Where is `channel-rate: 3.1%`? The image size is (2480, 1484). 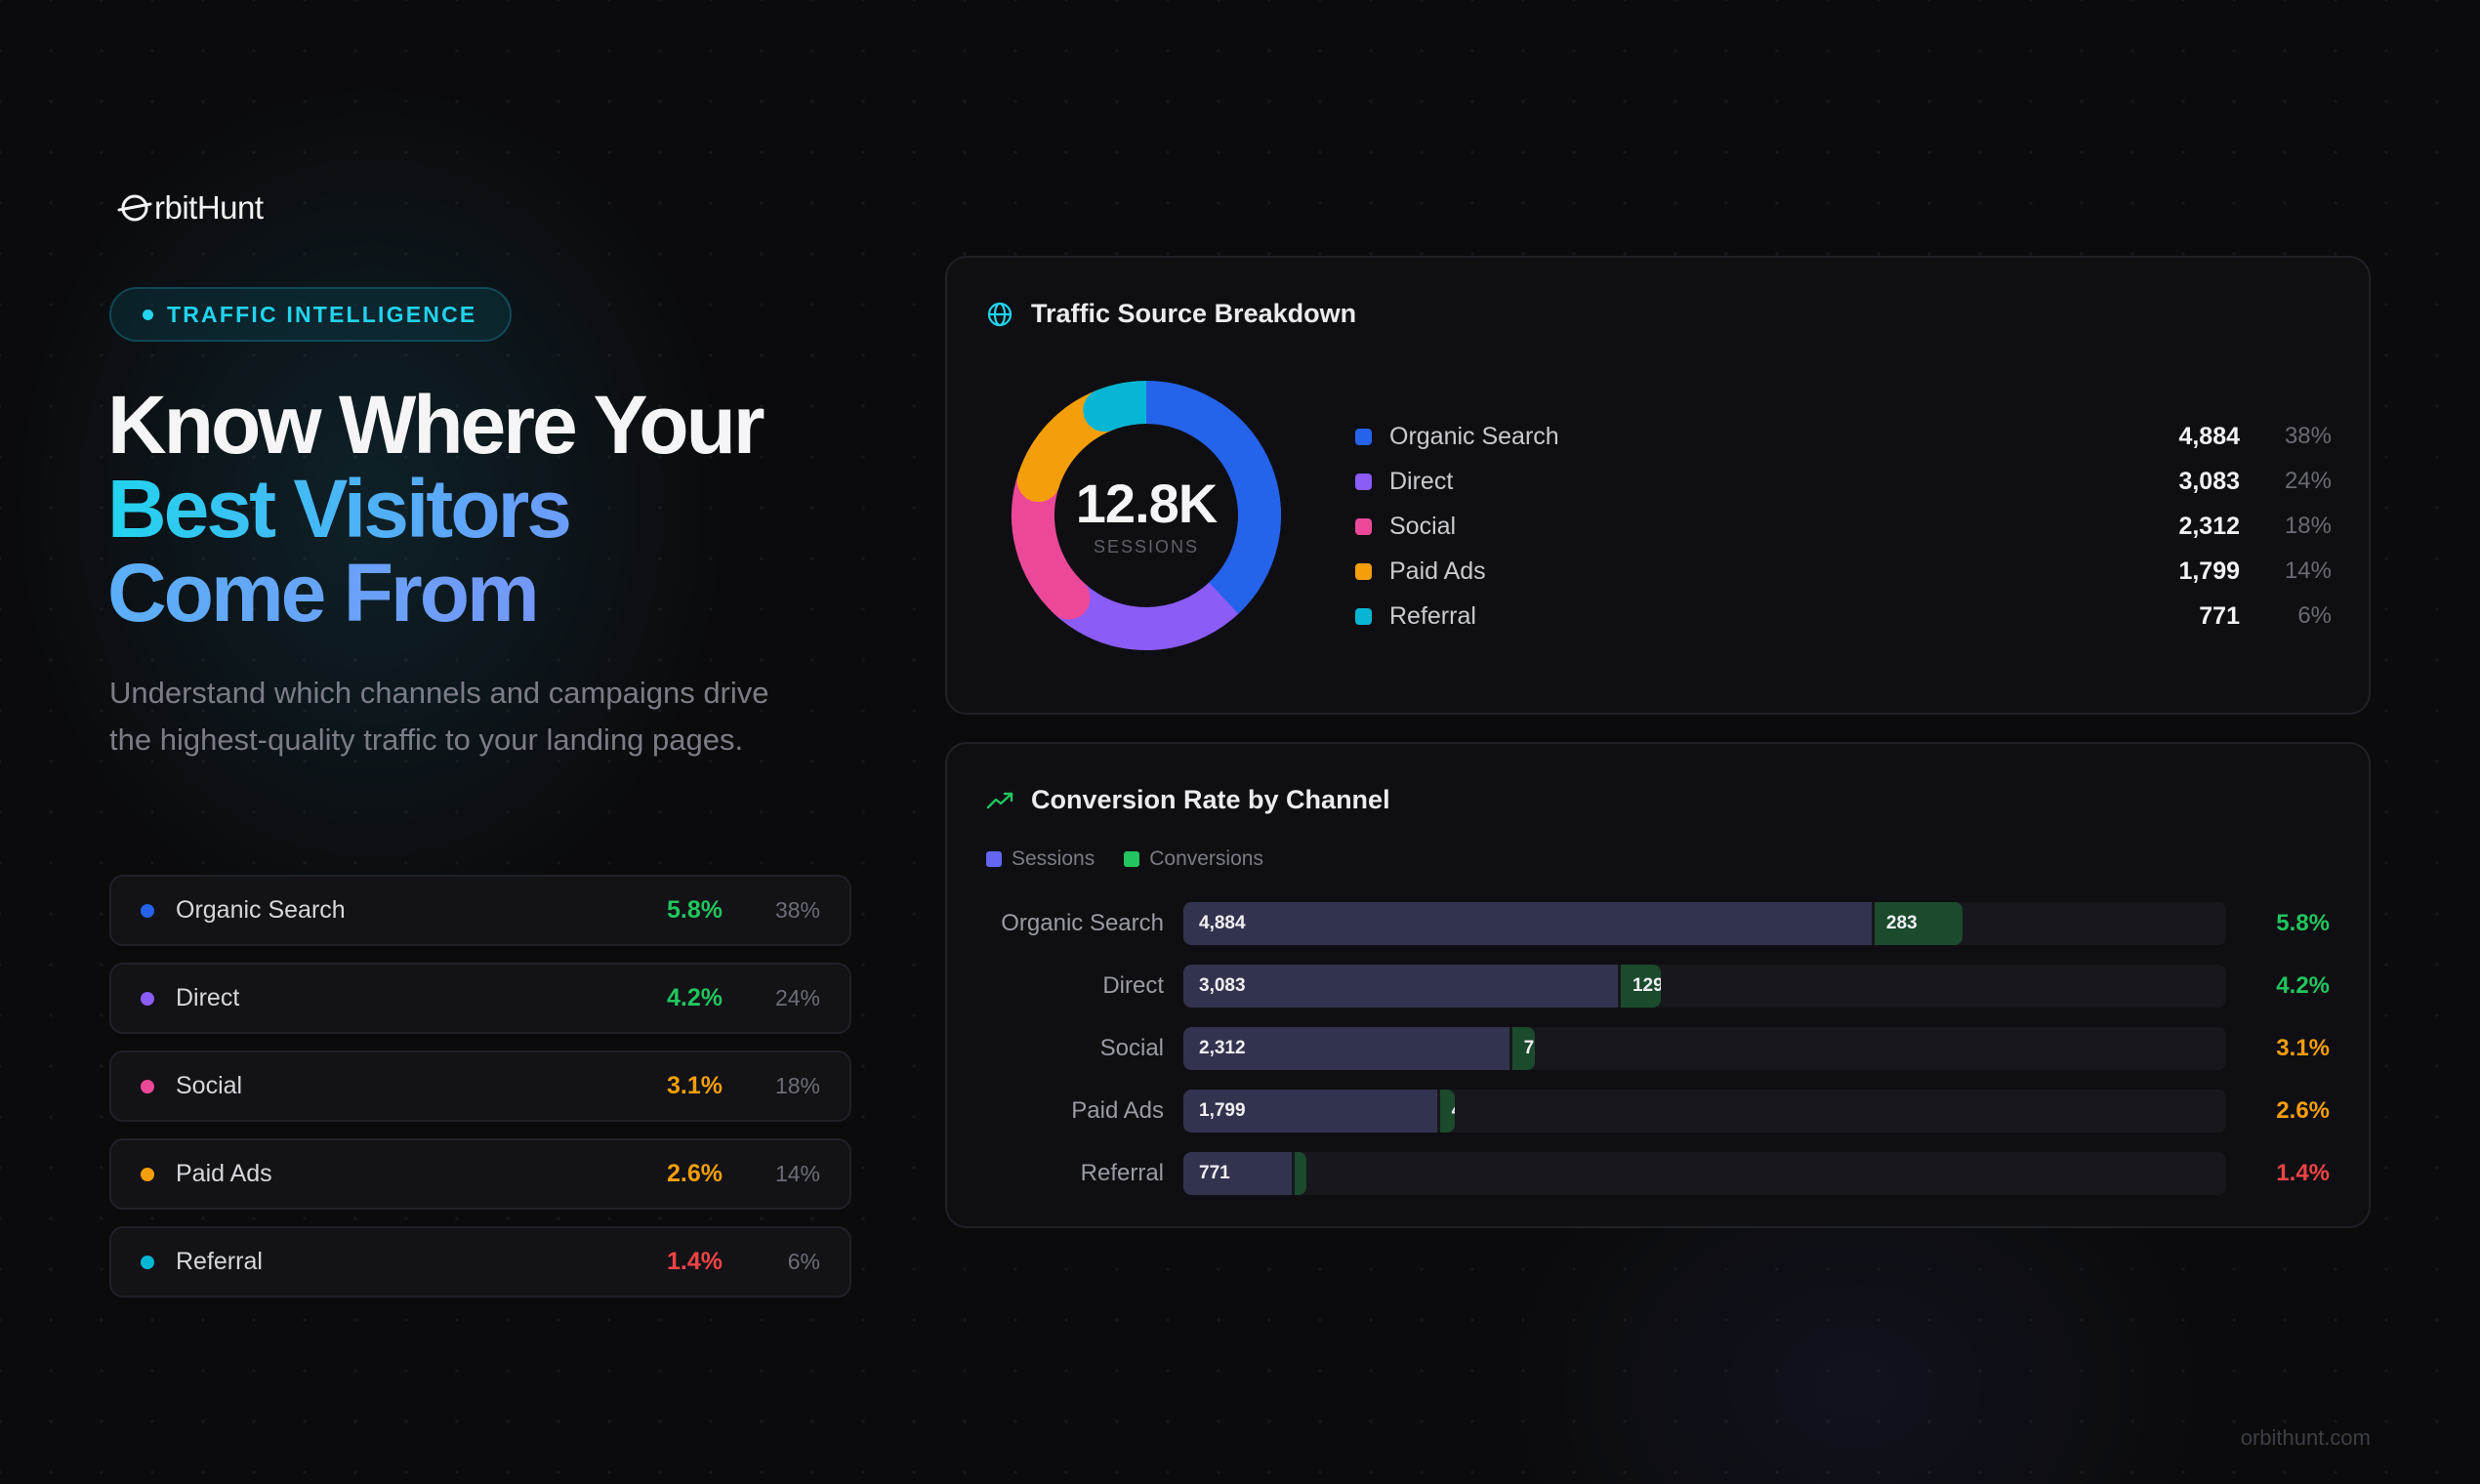
channel-rate: 3.1% is located at coordinates (695, 1085).